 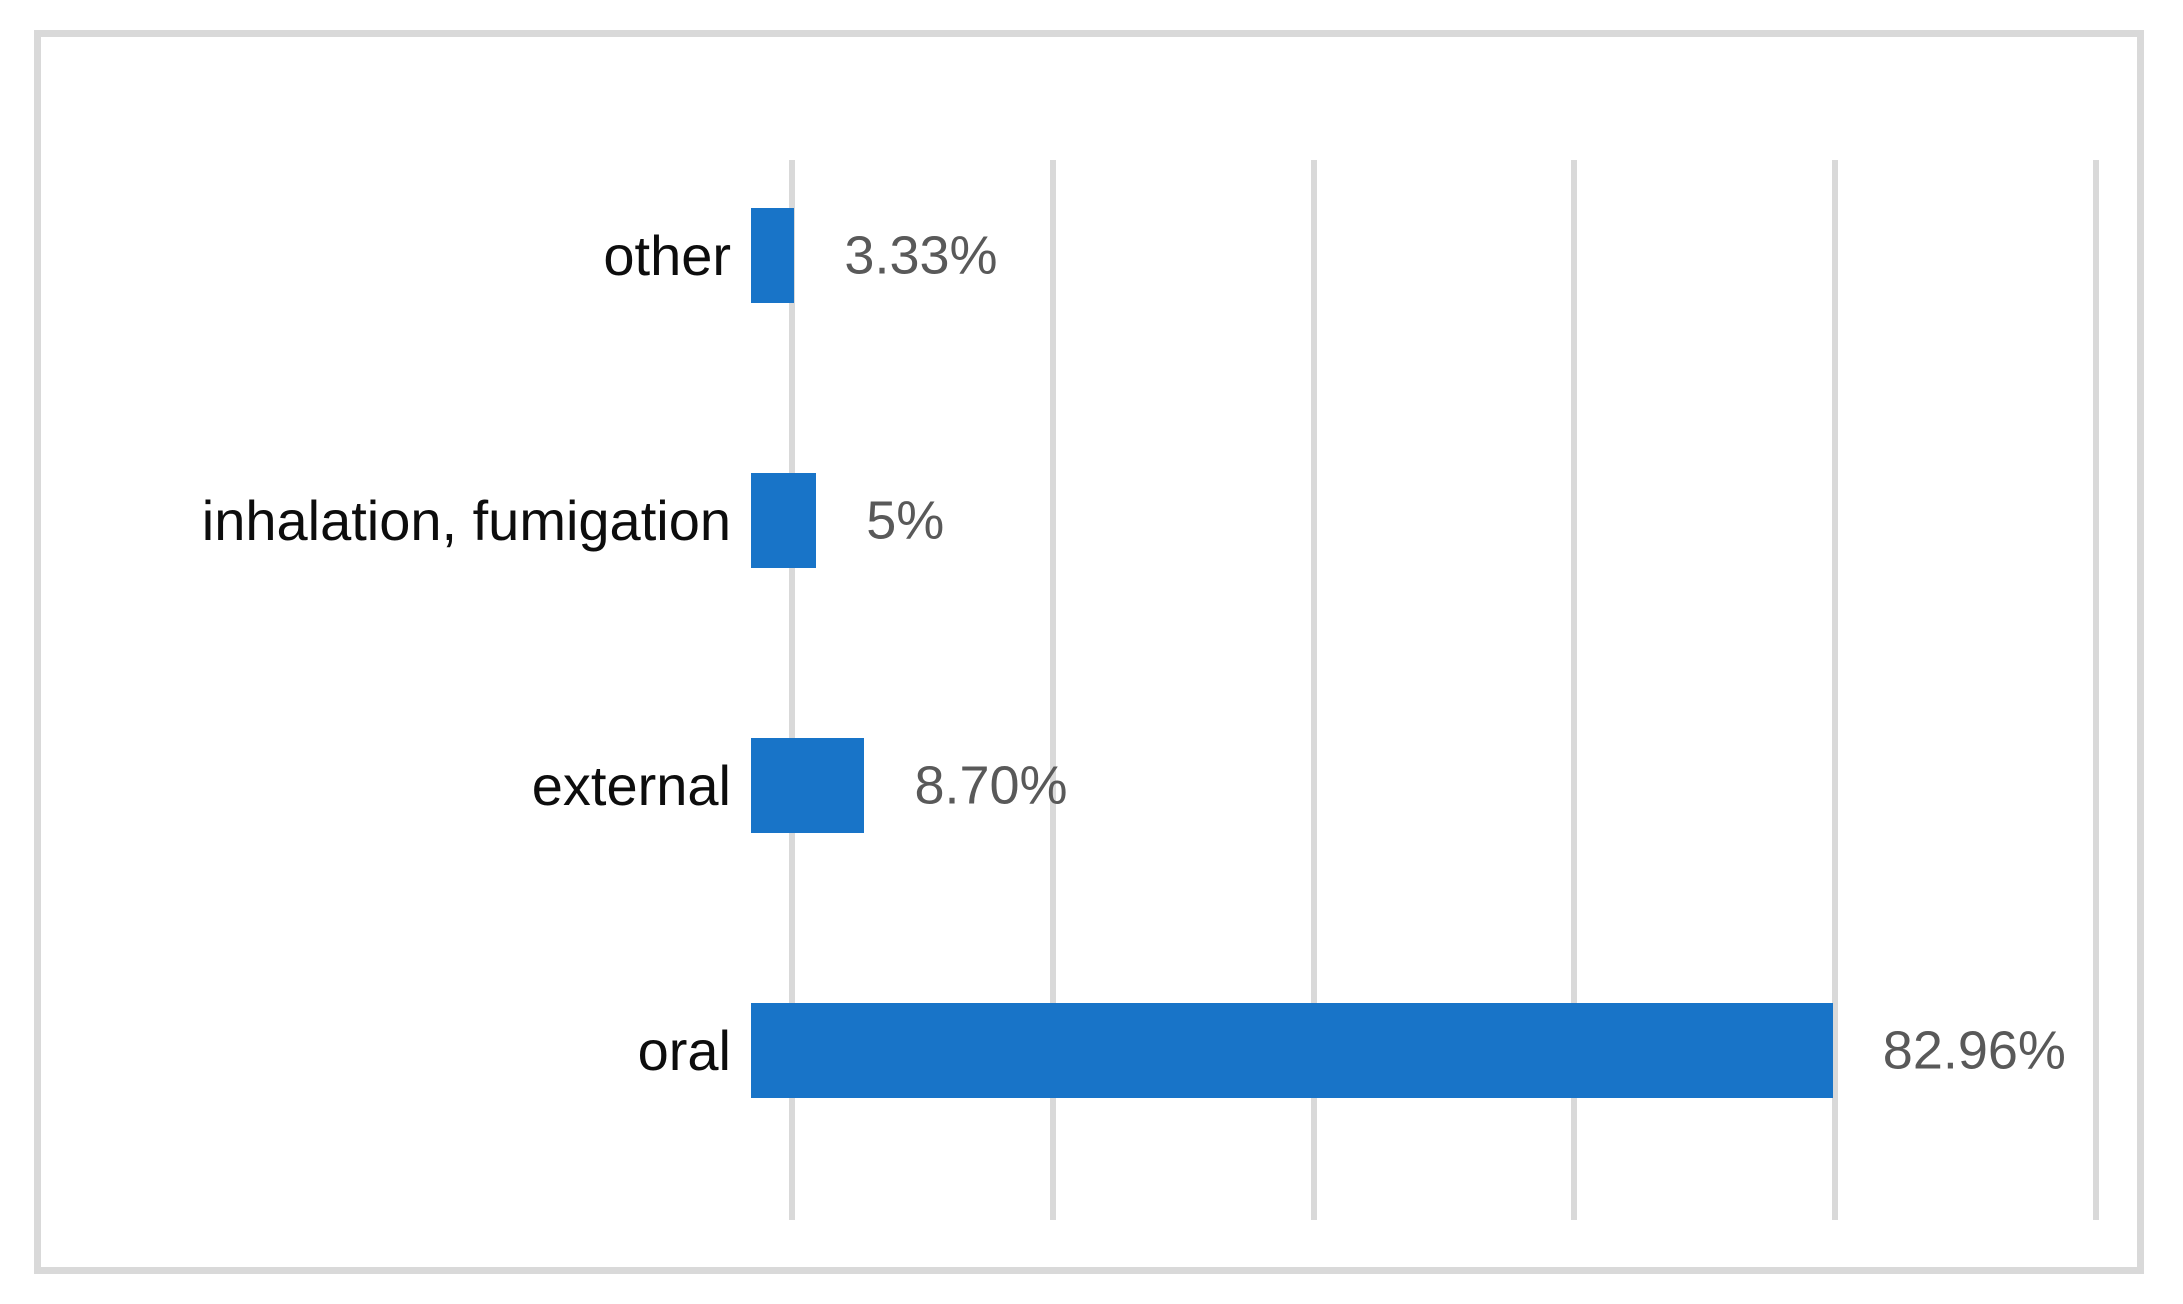 I want to click on gridline-60pct, so click(x=1574, y=690).